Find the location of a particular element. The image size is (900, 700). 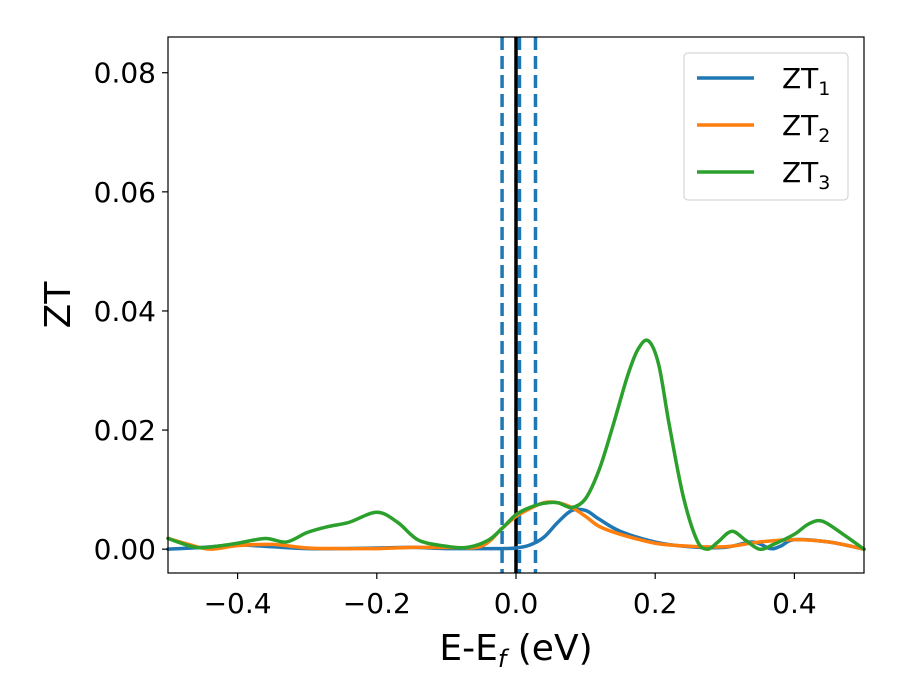

x-axis-title: E-Ef (eV) is located at coordinates (515, 650).